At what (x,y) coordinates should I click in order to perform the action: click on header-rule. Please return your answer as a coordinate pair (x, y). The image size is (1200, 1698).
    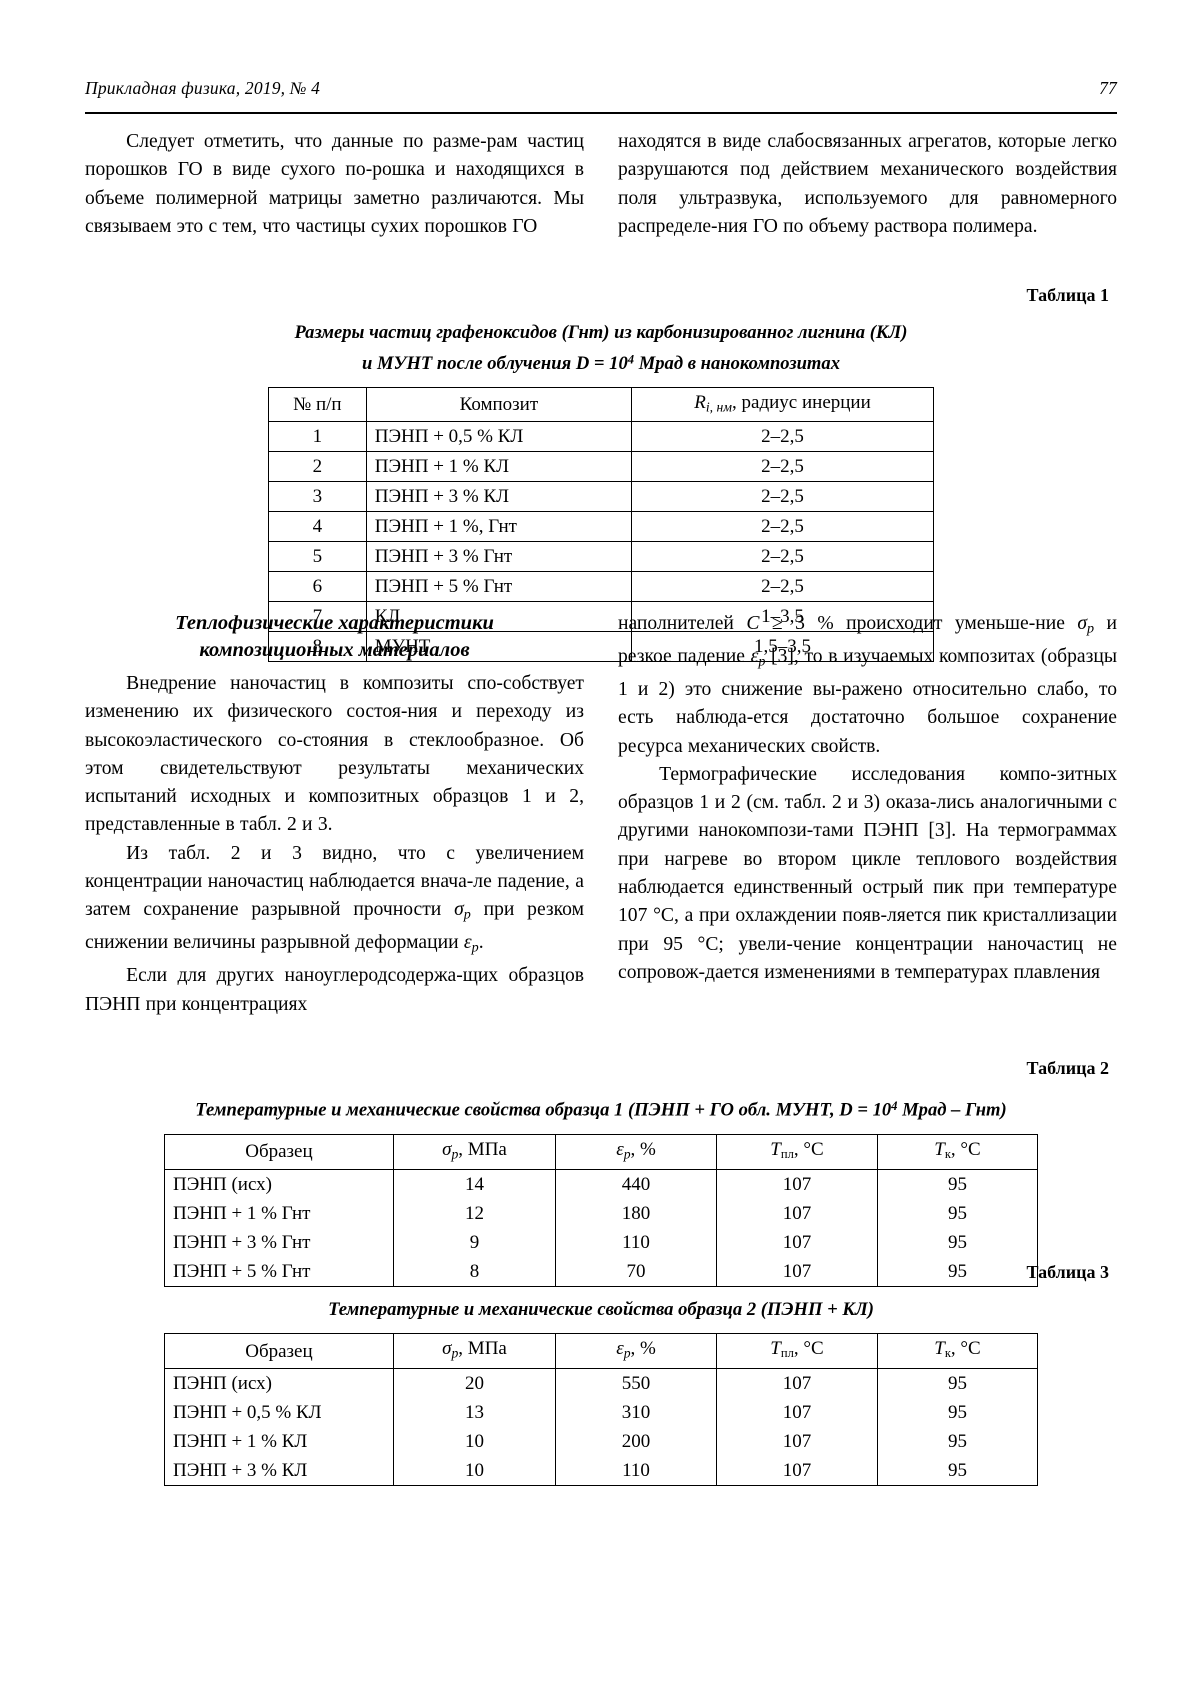
    Looking at the image, I should click on (601, 113).